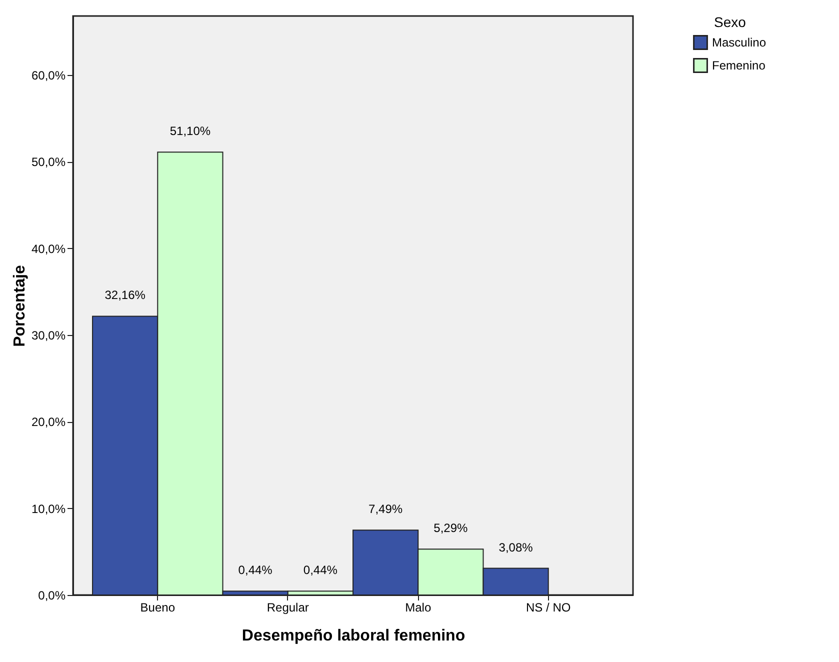  I want to click on y-axis-title: Porcentaje, so click(19, 305).